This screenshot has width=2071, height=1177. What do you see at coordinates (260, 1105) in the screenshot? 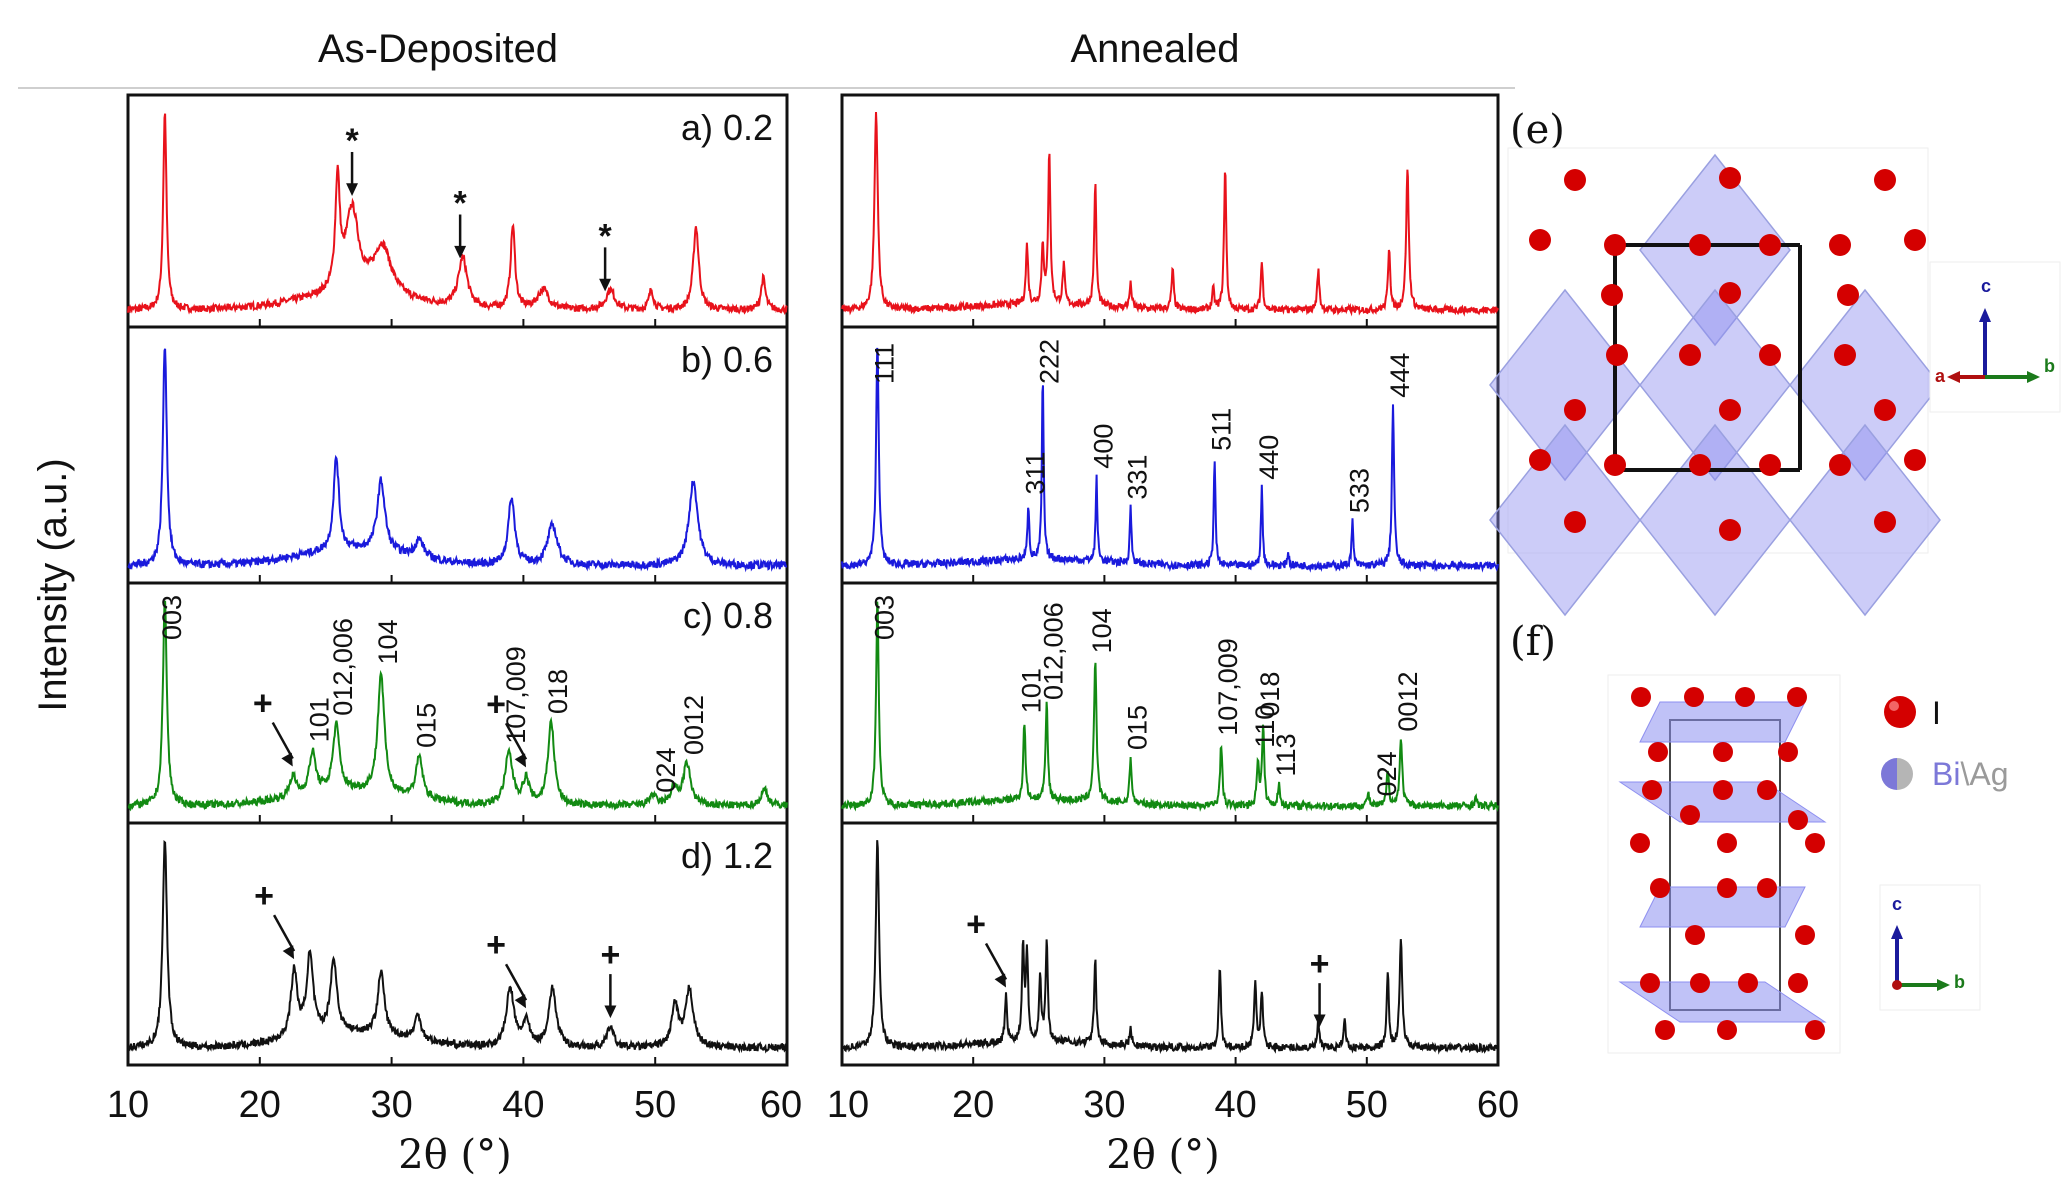
I see `x-tick-label: 20` at bounding box center [260, 1105].